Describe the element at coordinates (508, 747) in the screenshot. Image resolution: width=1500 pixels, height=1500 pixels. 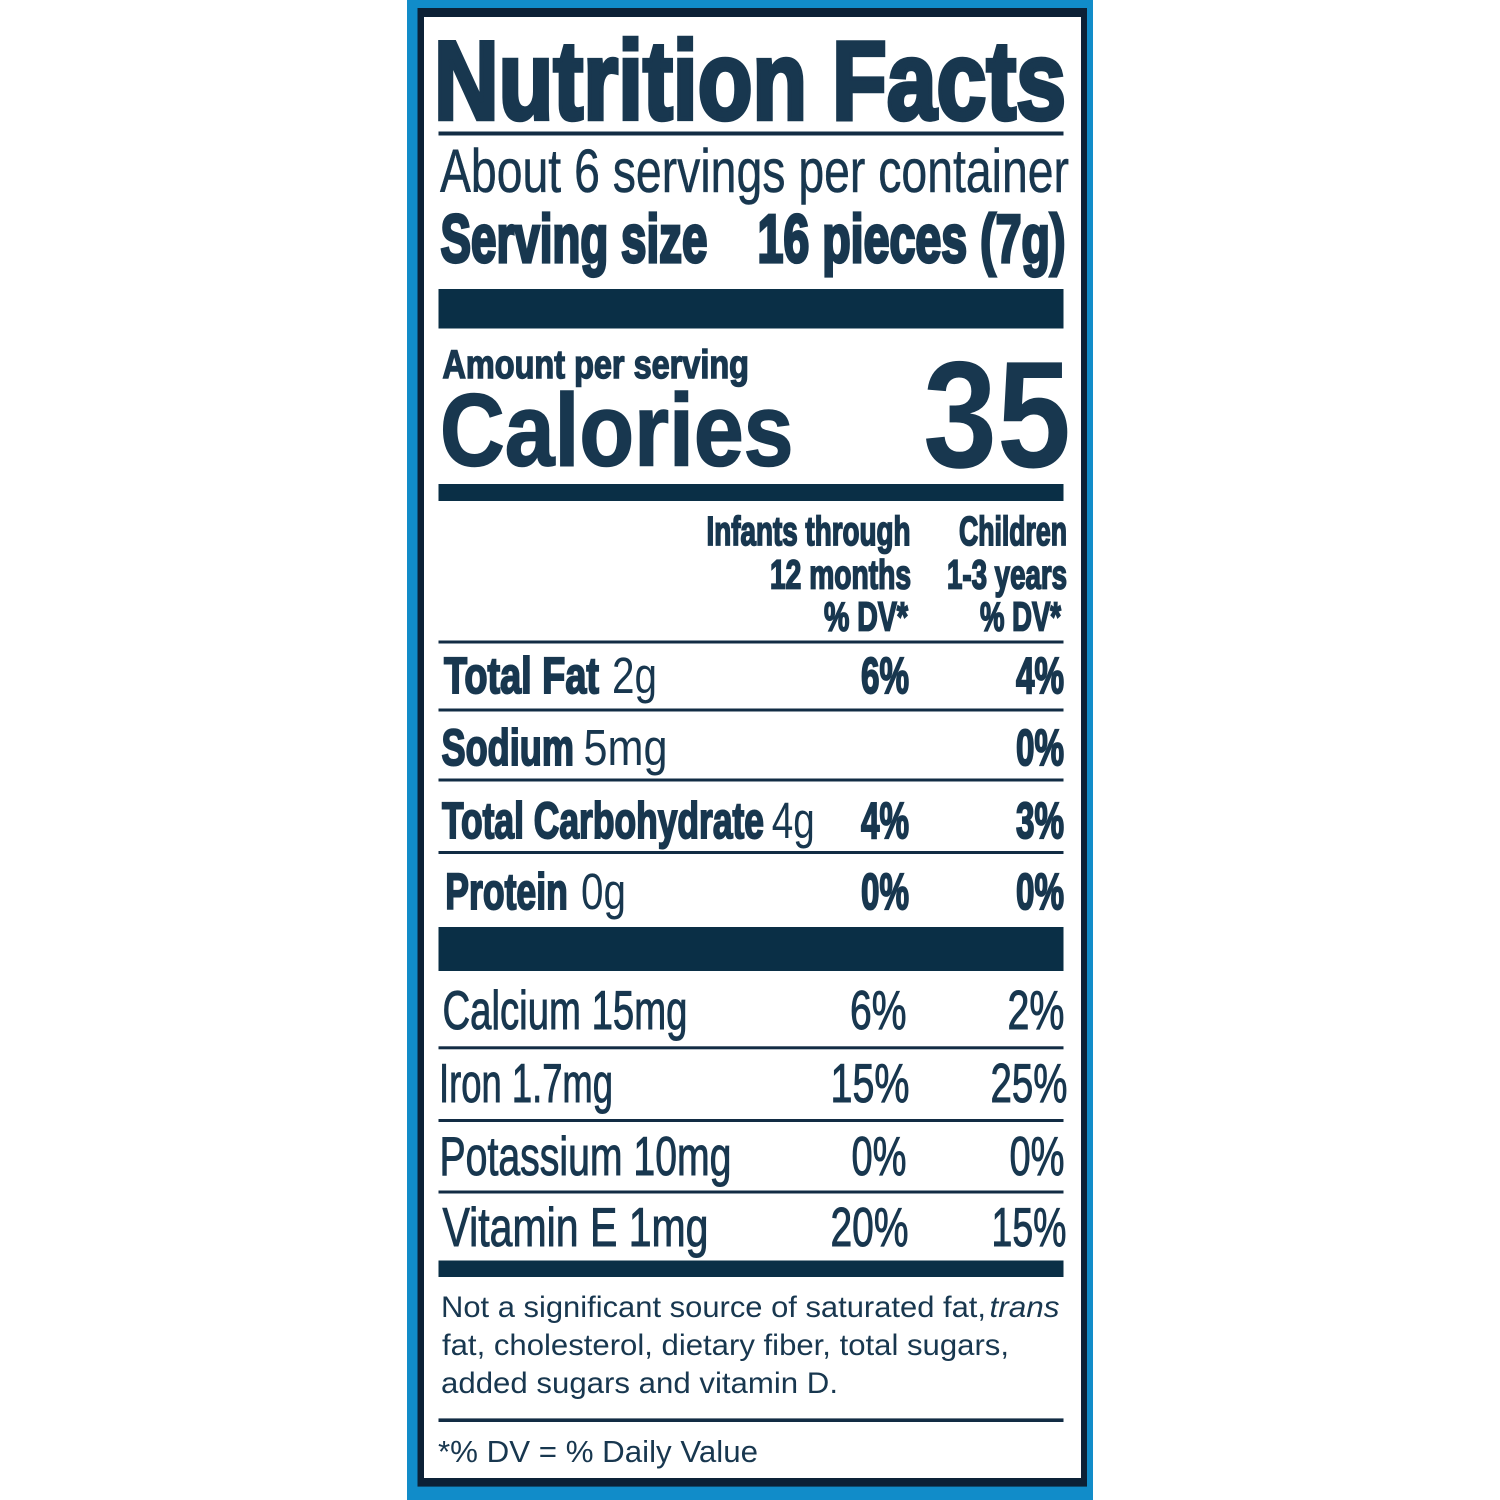
I see `svg-text: Sodium` at that location.